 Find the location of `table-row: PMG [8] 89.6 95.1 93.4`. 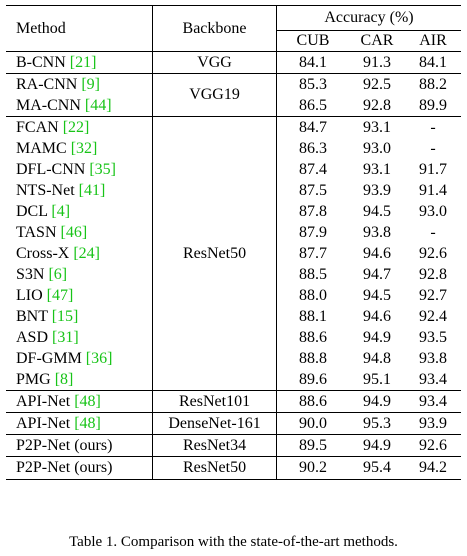

table-row: PMG [8] 89.6 95.1 93.4 is located at coordinates (233, 380).